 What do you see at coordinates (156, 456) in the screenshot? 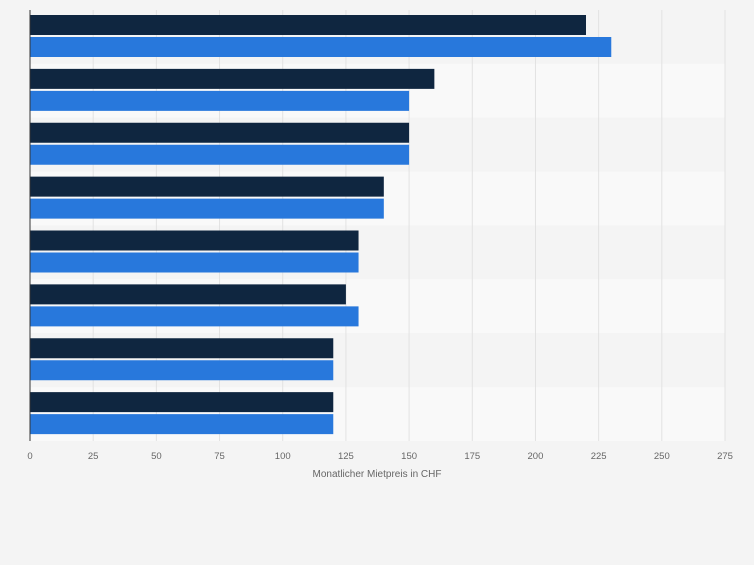
I see `x-tick-label: 50` at bounding box center [156, 456].